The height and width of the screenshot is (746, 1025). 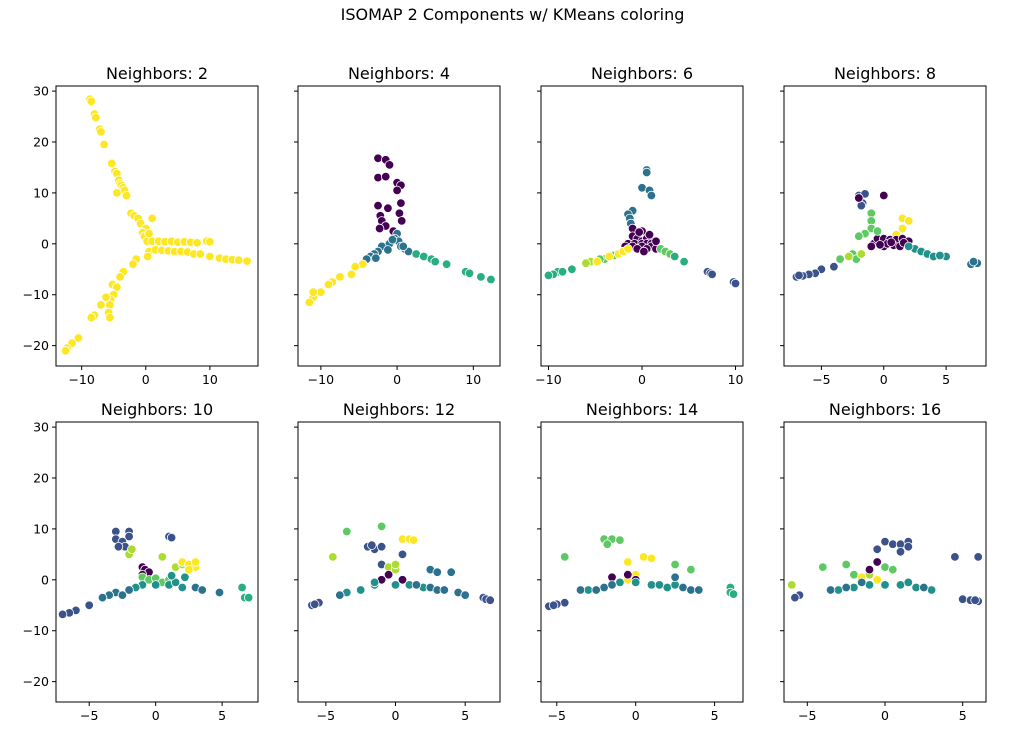 I want to click on subplot-title: Neighbors: 12, so click(x=399, y=409).